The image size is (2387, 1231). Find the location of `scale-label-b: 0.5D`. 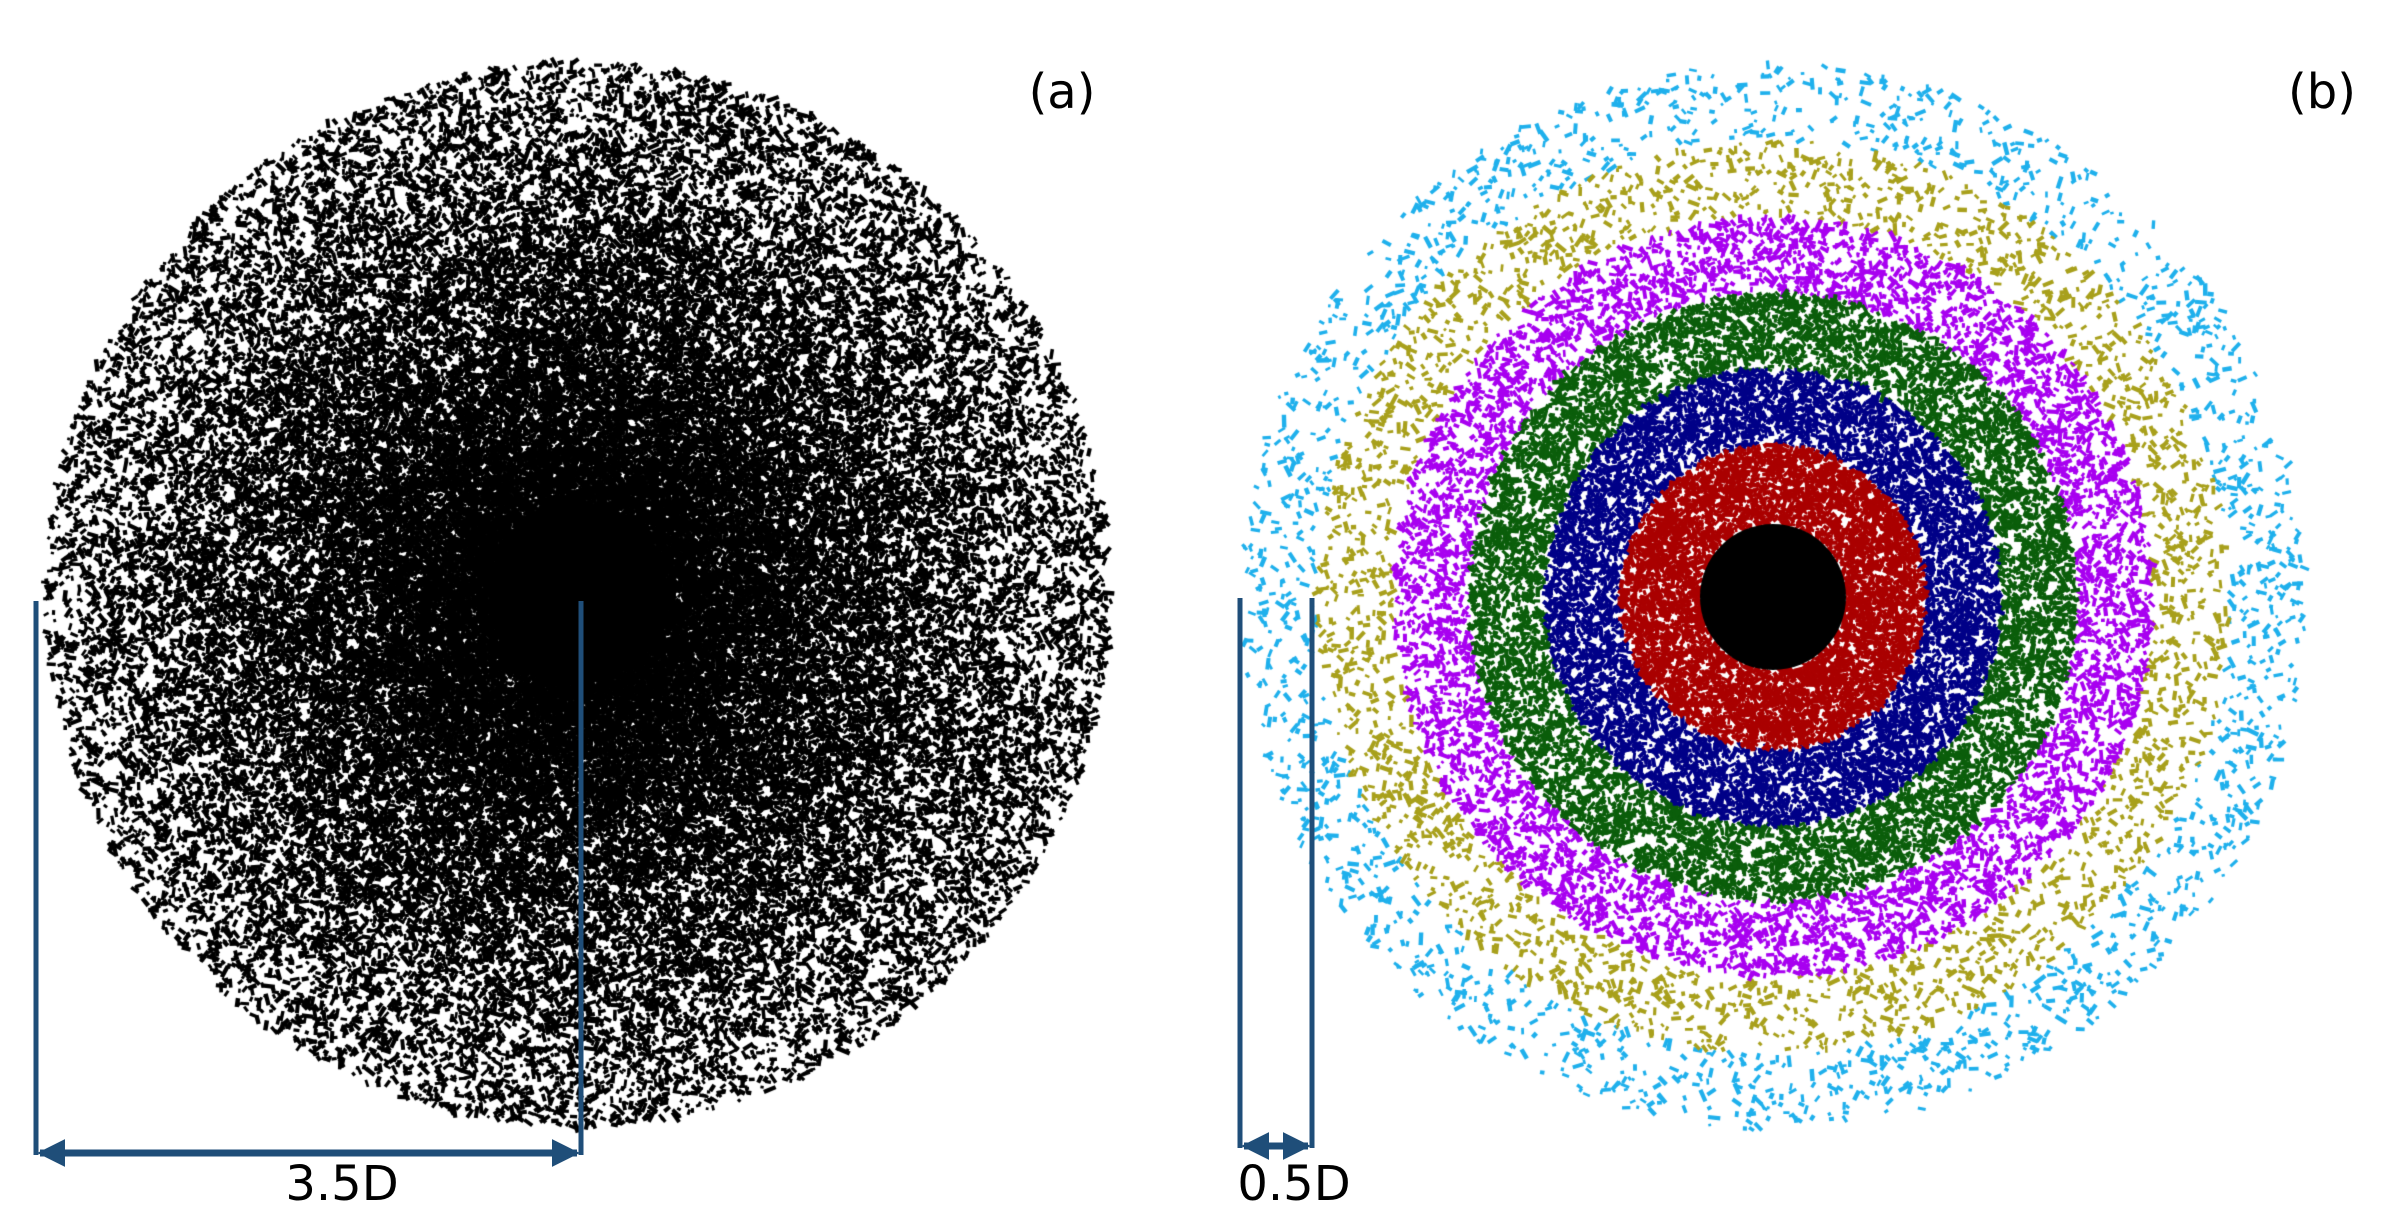

scale-label-b: 0.5D is located at coordinates (1294, 1184).